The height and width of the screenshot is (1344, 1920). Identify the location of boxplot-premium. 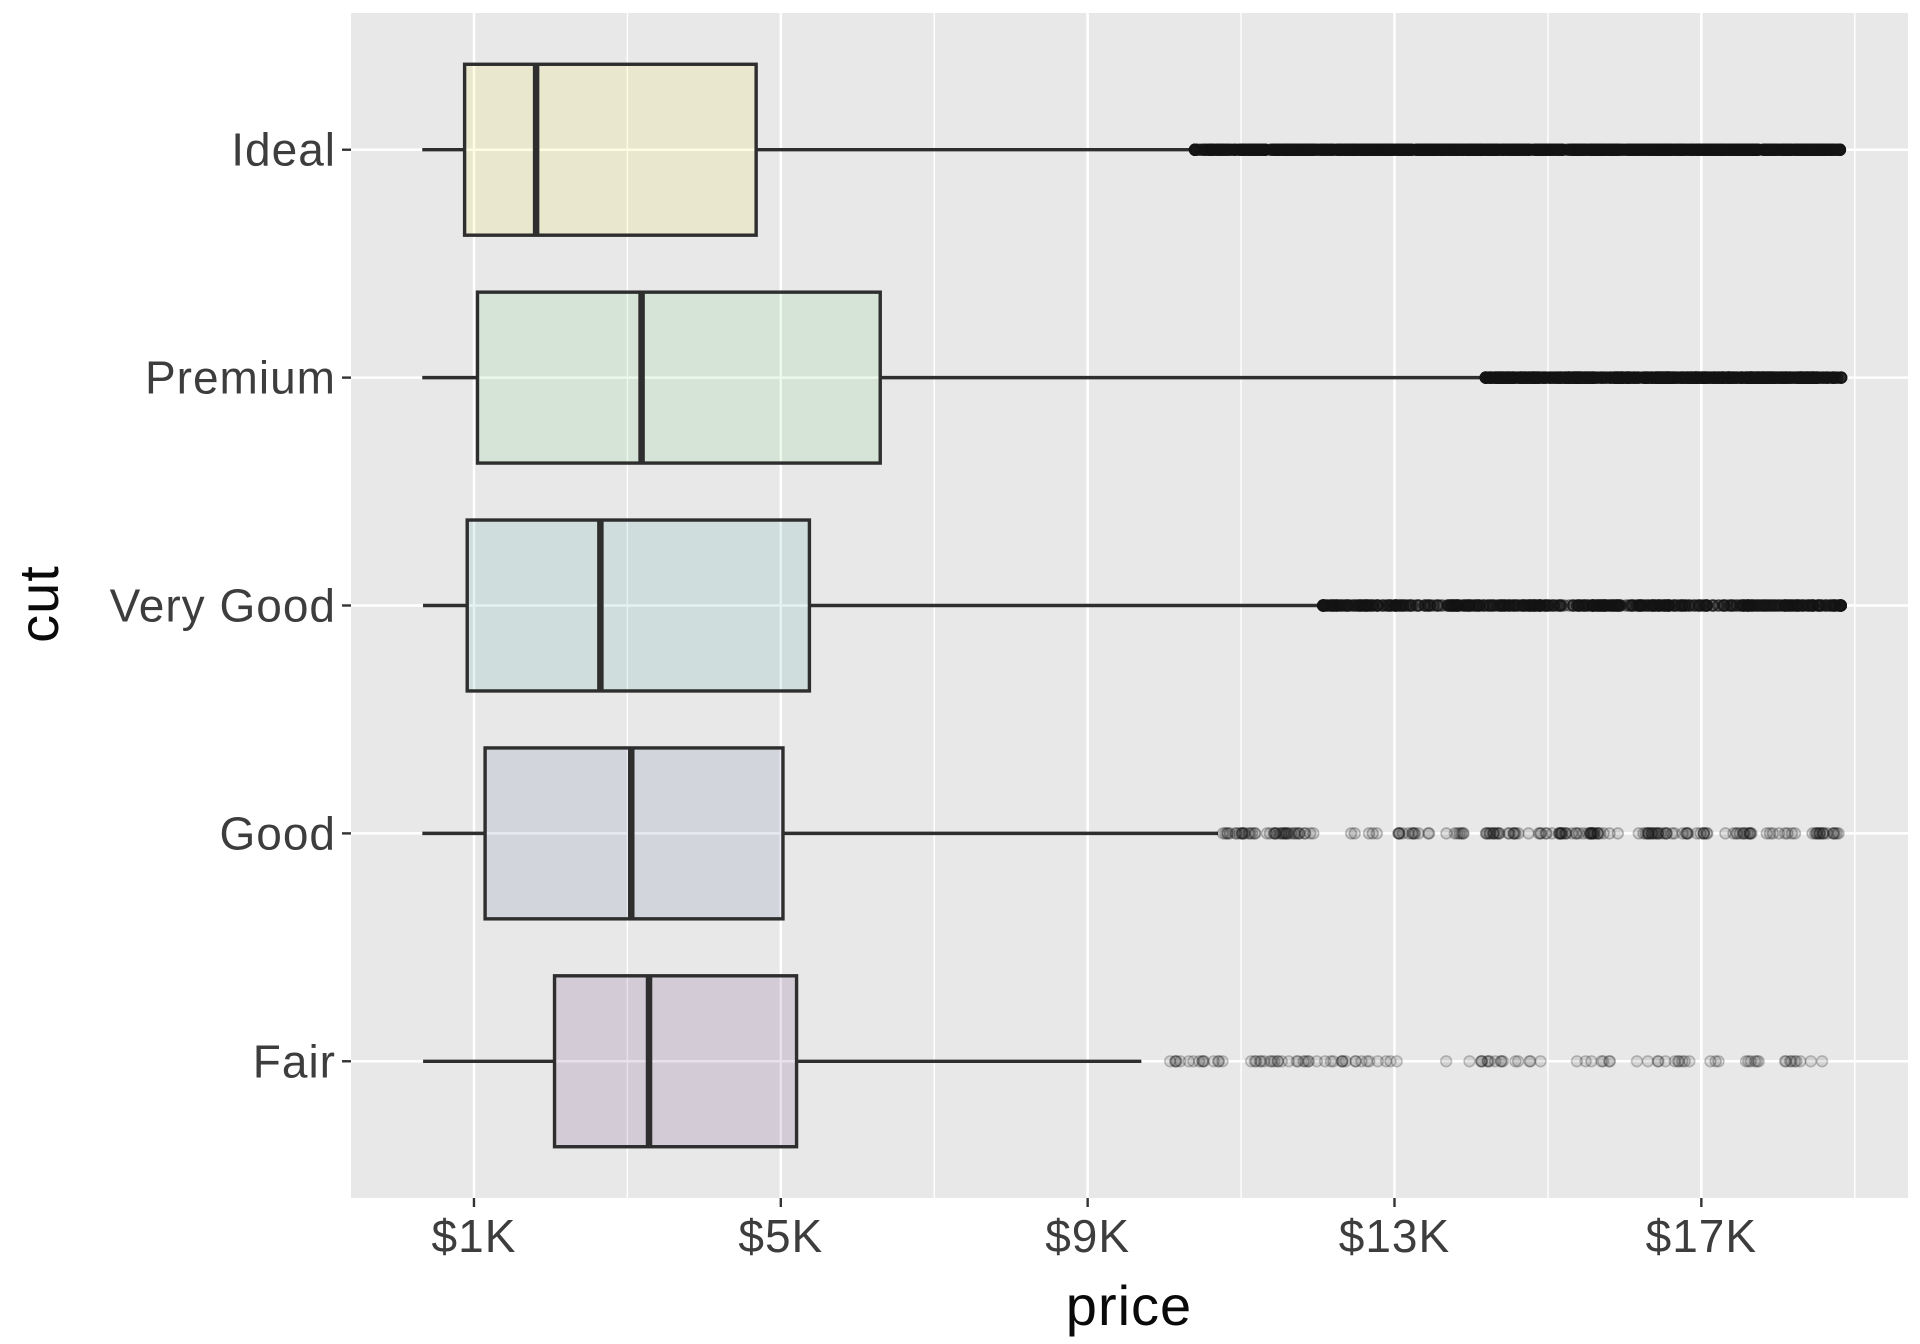
(953, 377).